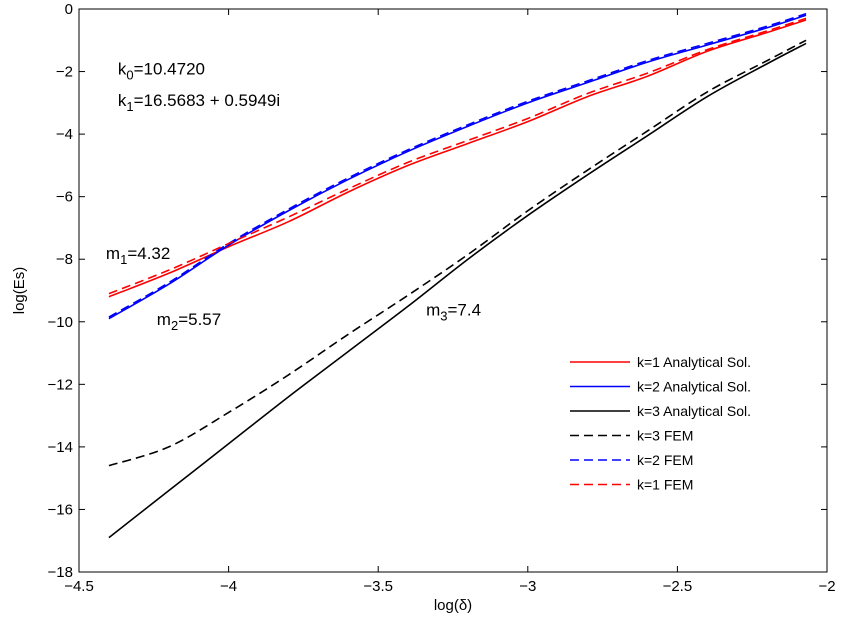 This screenshot has height=617, width=846. Describe the element at coordinates (694, 362) in the screenshot. I see `legend-entry-1: k=1 Analytical Sol.` at that location.